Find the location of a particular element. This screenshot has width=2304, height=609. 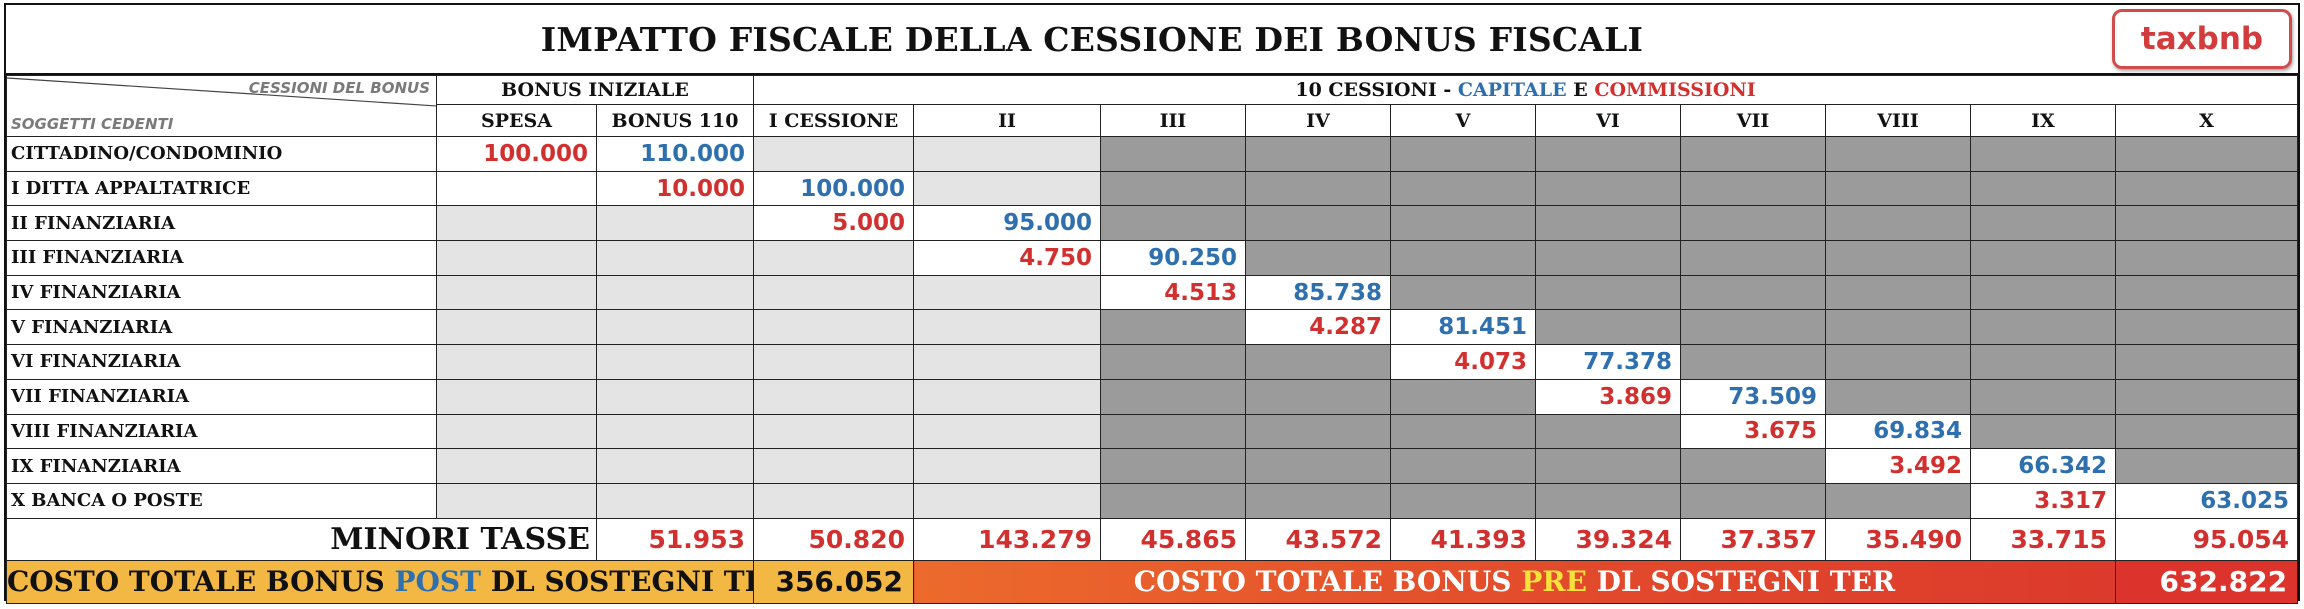

table-cell: 100.000 is located at coordinates (833, 188).